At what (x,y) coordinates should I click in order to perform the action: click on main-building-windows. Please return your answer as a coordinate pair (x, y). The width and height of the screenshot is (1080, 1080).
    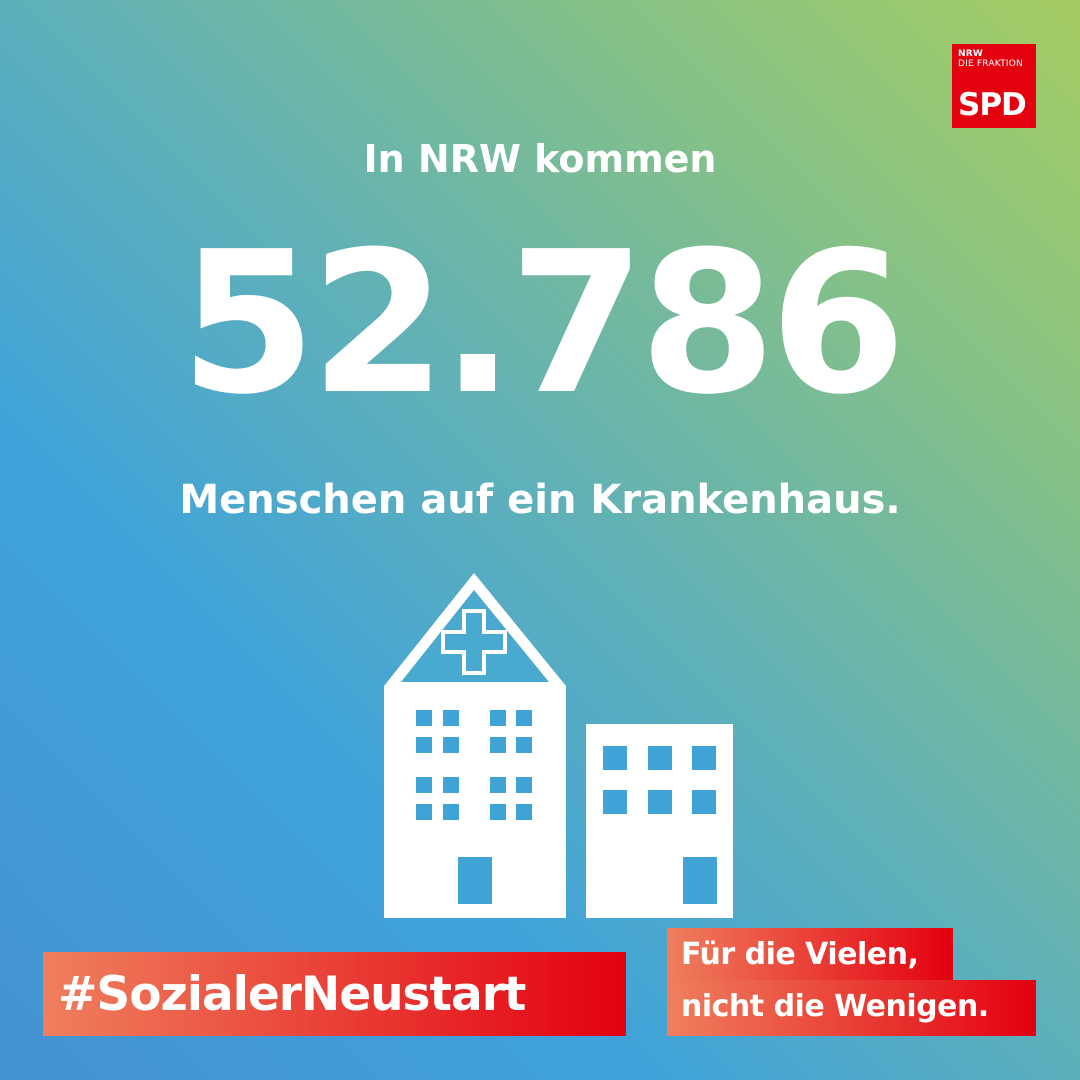
    Looking at the image, I should click on (474, 765).